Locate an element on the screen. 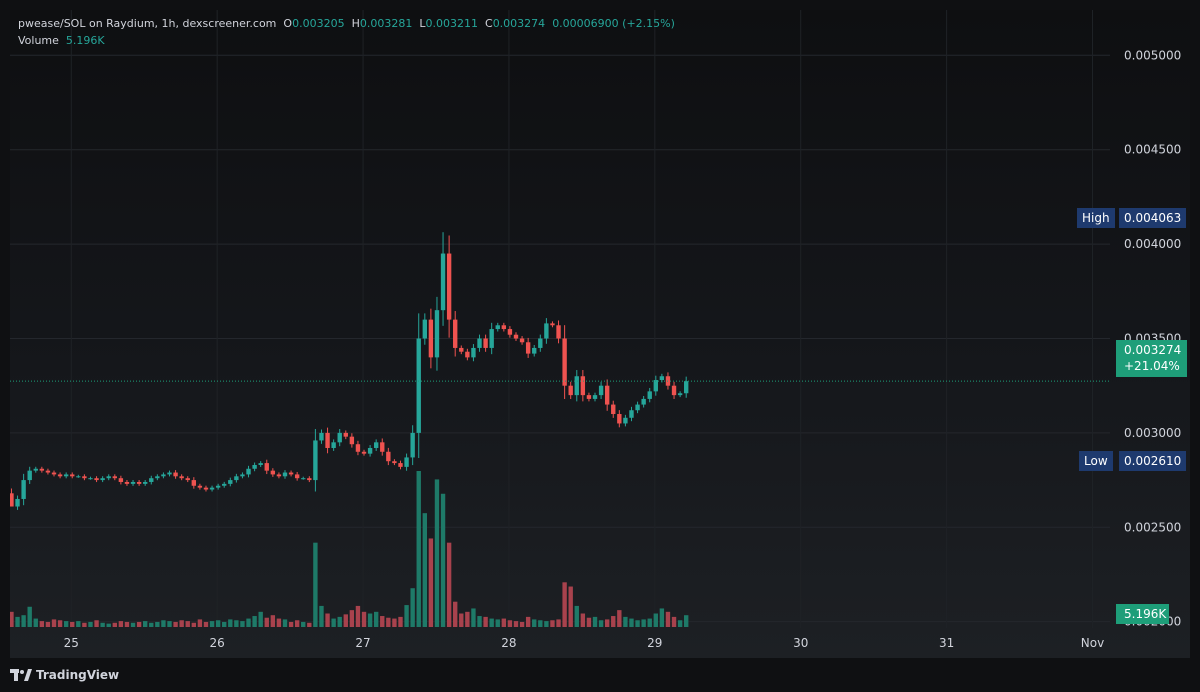 The image size is (1200, 692). tradingview-brand: TradingView is located at coordinates (64, 675).